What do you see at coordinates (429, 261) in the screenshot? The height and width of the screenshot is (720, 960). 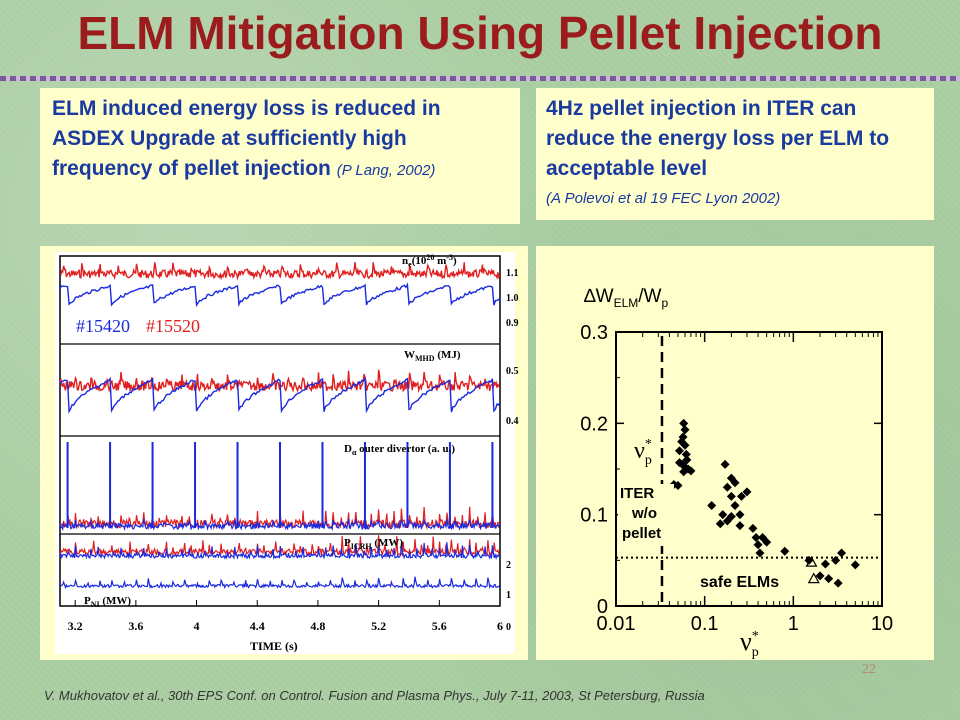 I see `ne-label: ne(1020 m-3)` at bounding box center [429, 261].